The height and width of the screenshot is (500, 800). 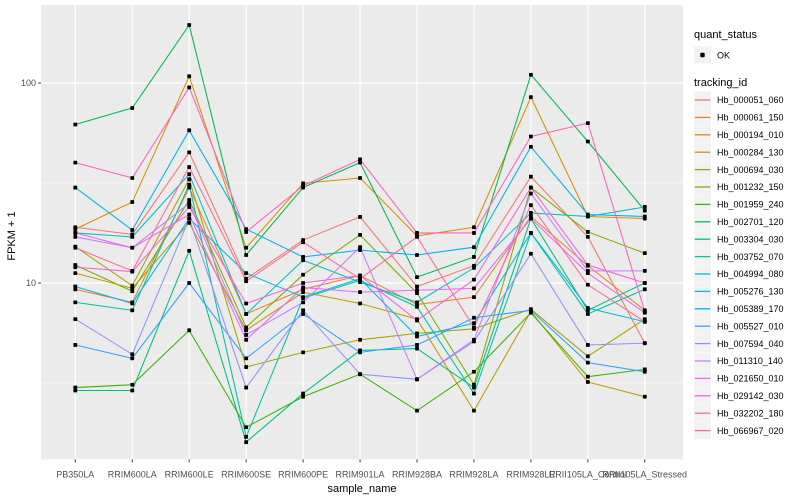 I want to click on legend-label-Hb_000284_130: Hb_000284_130, so click(x=750, y=152).